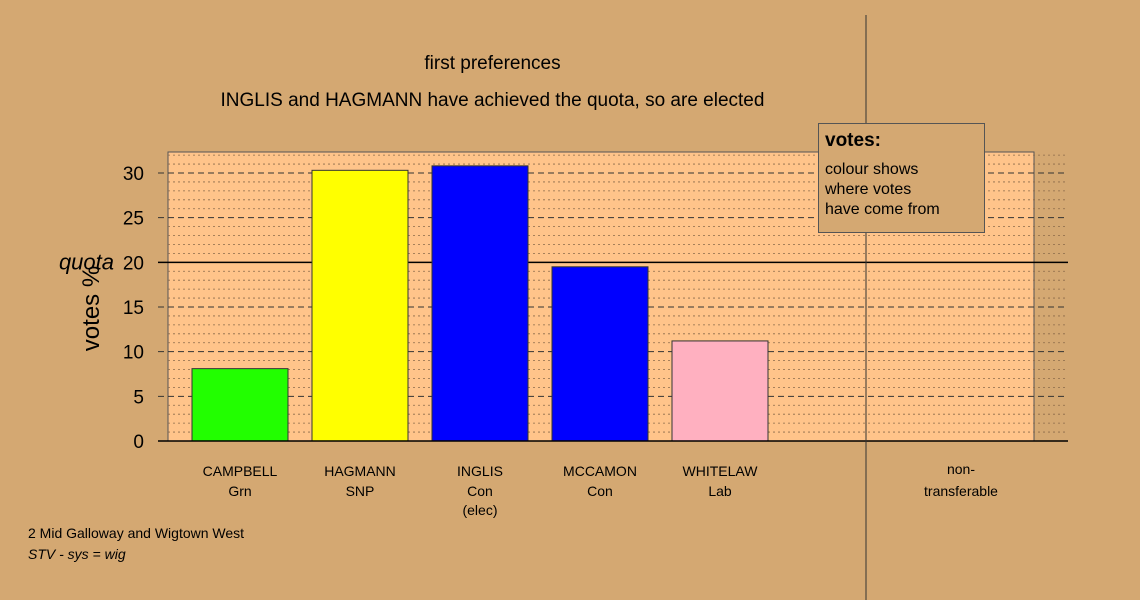 The height and width of the screenshot is (600, 1140). What do you see at coordinates (492, 63) in the screenshot?
I see `chart-title: first preferences` at bounding box center [492, 63].